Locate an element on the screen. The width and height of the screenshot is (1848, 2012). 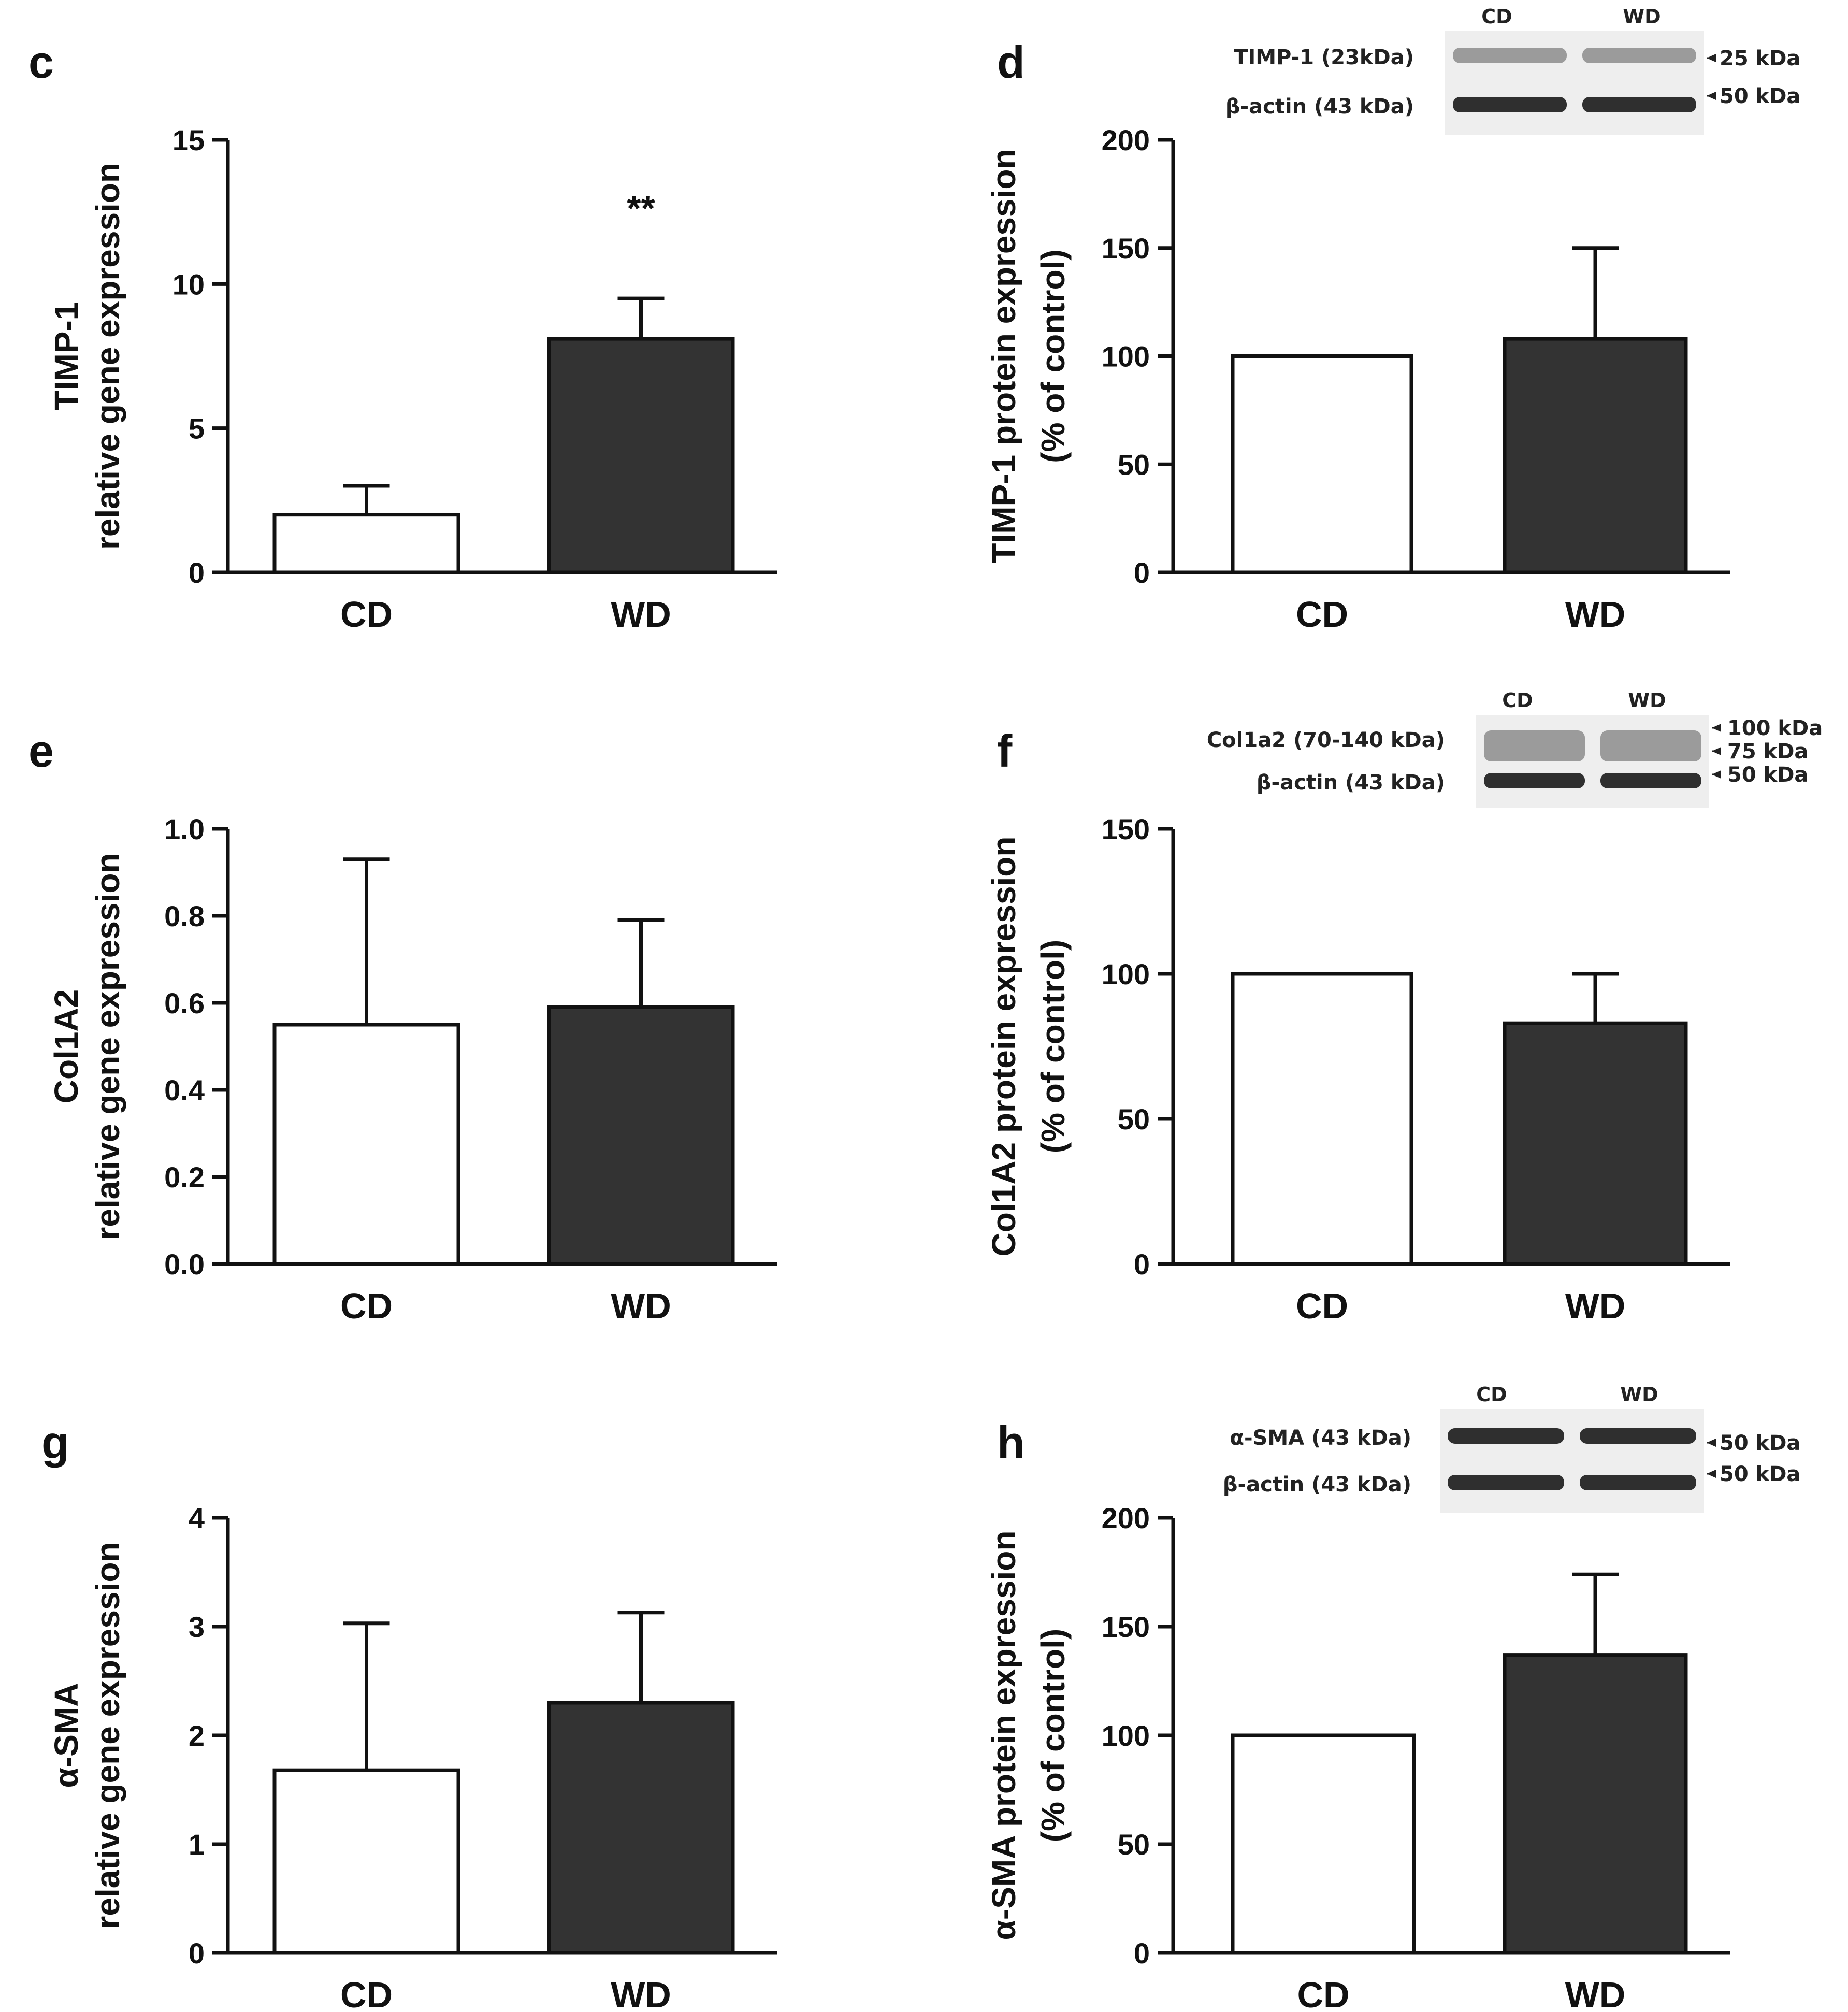
y-tick-label: 10 is located at coordinates (189, 284).